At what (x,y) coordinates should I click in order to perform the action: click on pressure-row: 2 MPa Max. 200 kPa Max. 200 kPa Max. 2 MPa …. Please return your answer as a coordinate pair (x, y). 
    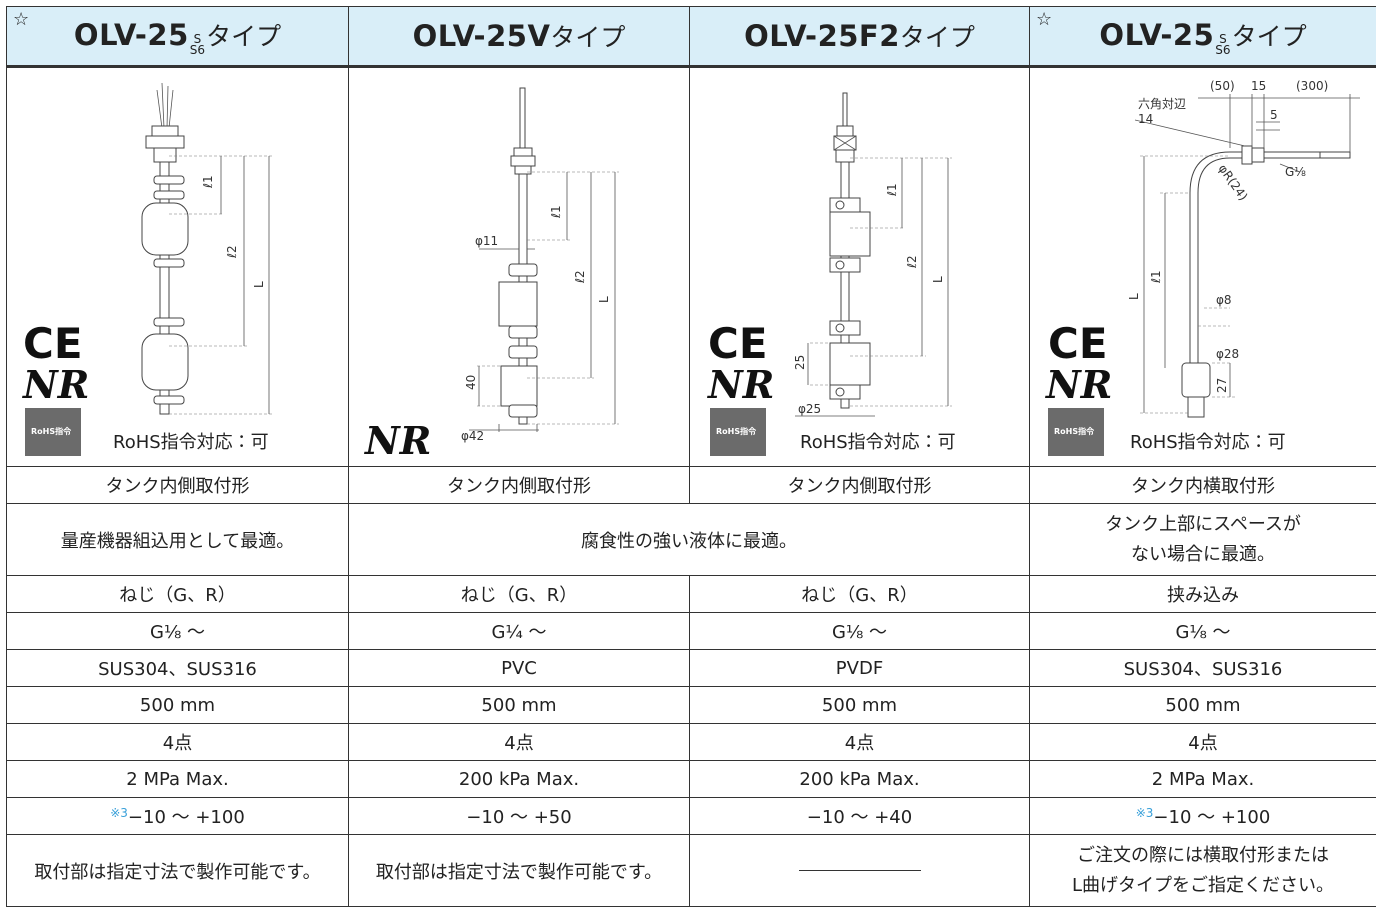
    Looking at the image, I should click on (691, 779).